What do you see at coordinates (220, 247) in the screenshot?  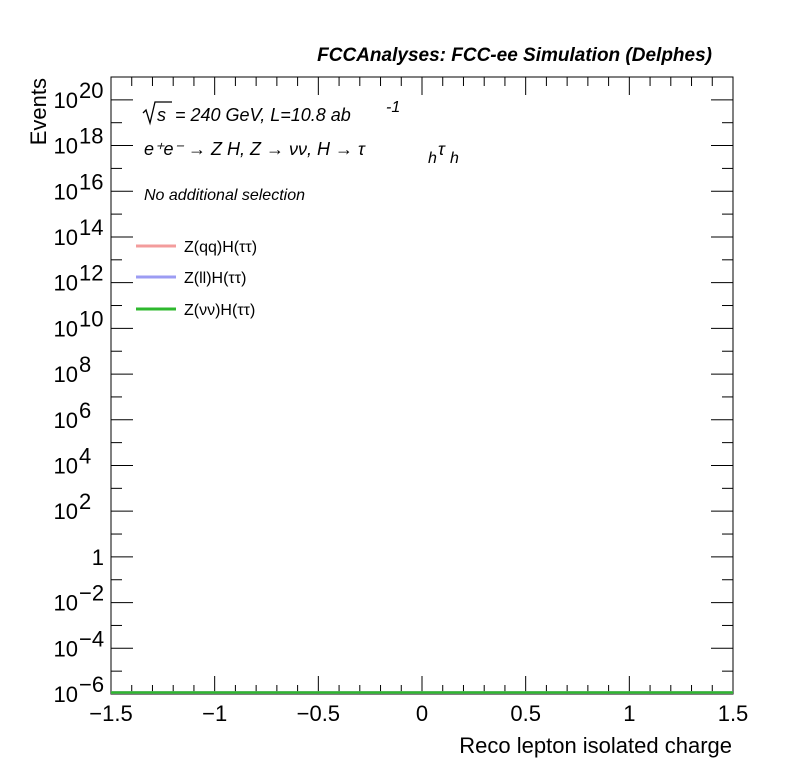 I see `legend-label: Z(qq)H(ττ)` at bounding box center [220, 247].